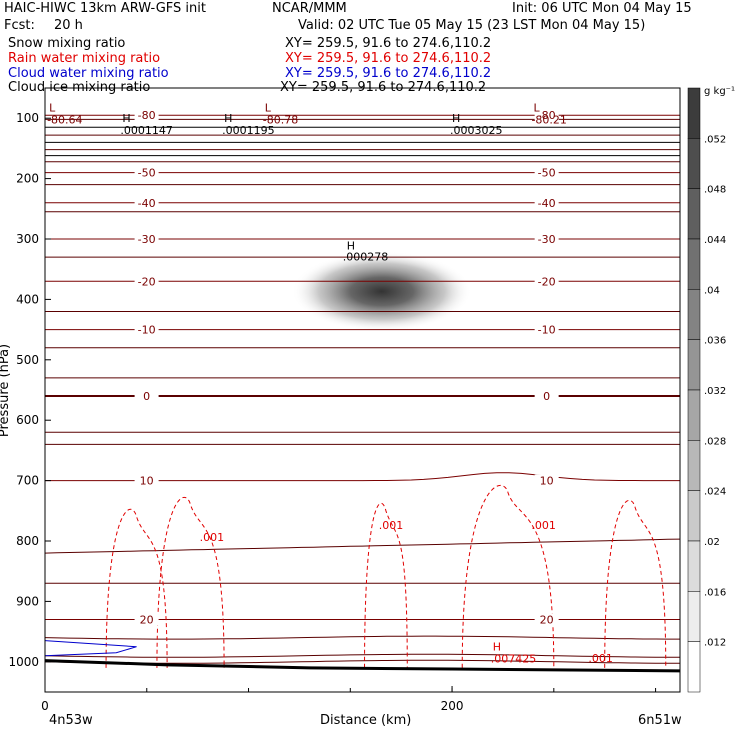 The height and width of the screenshot is (740, 740). I want to click on colorbar-tick-label: .016, so click(715, 592).